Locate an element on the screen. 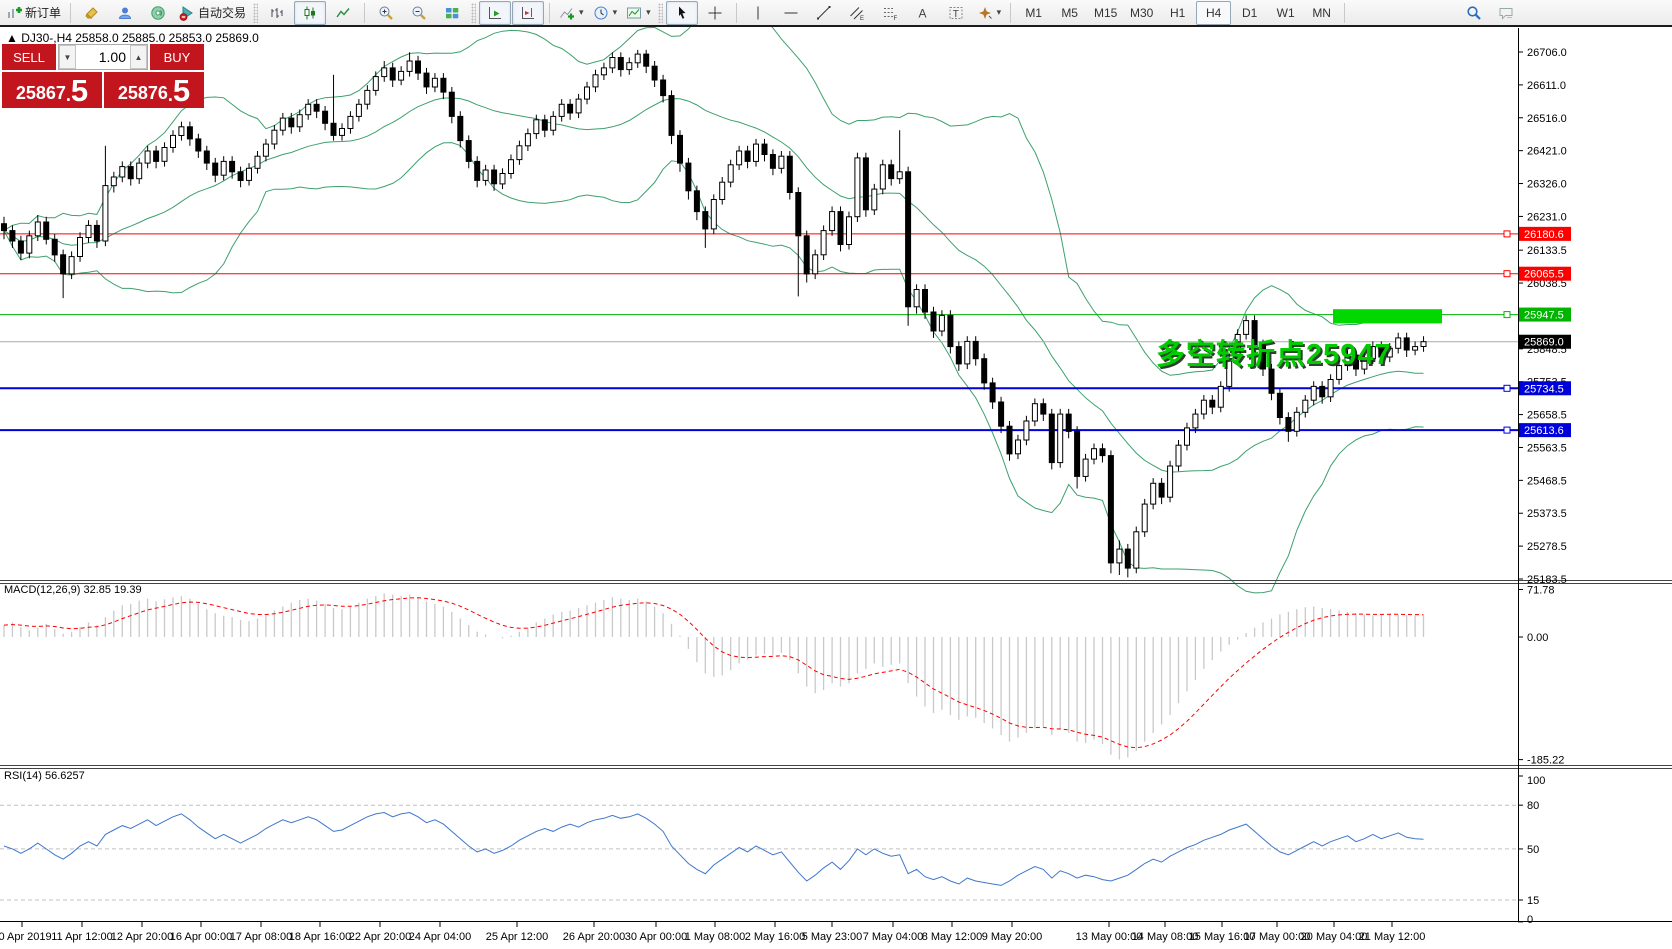  indicators-icon is located at coordinates (567, 13).